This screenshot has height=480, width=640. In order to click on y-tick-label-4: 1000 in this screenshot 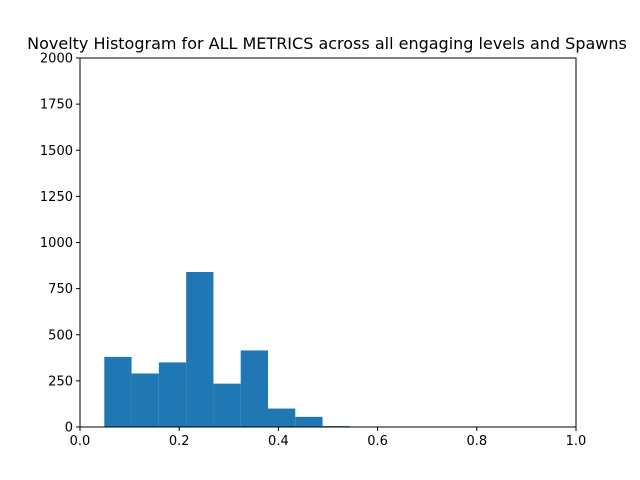, I will do `click(56, 243)`.